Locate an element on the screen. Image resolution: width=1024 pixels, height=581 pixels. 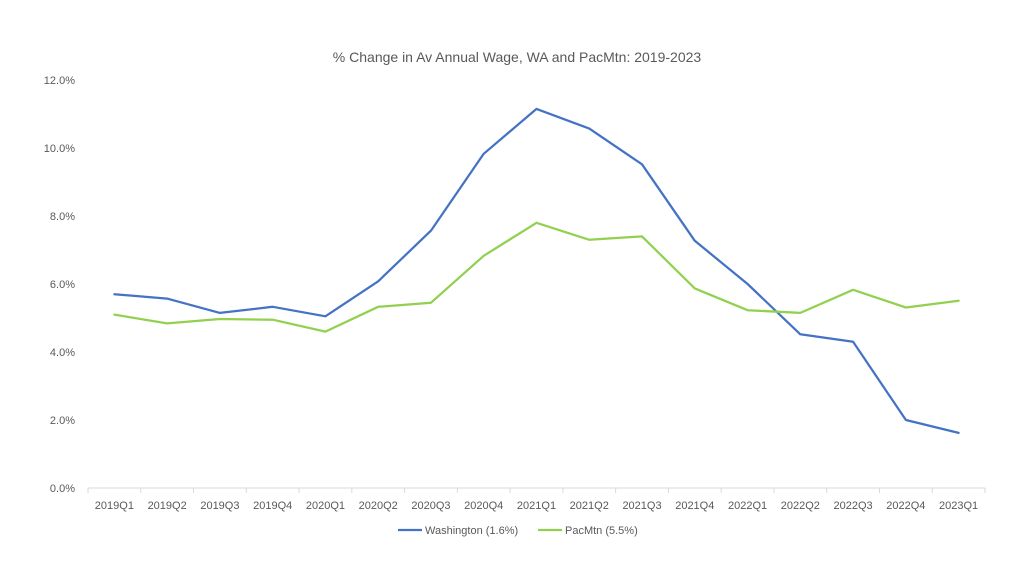
x-tick-label: 2022Q2 is located at coordinates (800, 506).